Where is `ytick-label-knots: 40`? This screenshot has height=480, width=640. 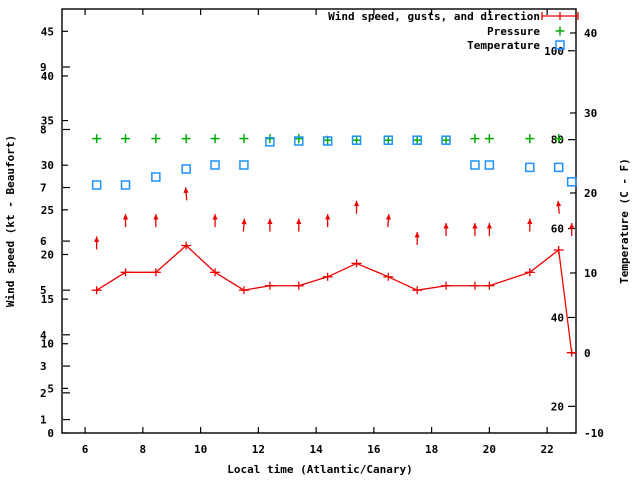 ytick-label-knots: 40 is located at coordinates (47, 76).